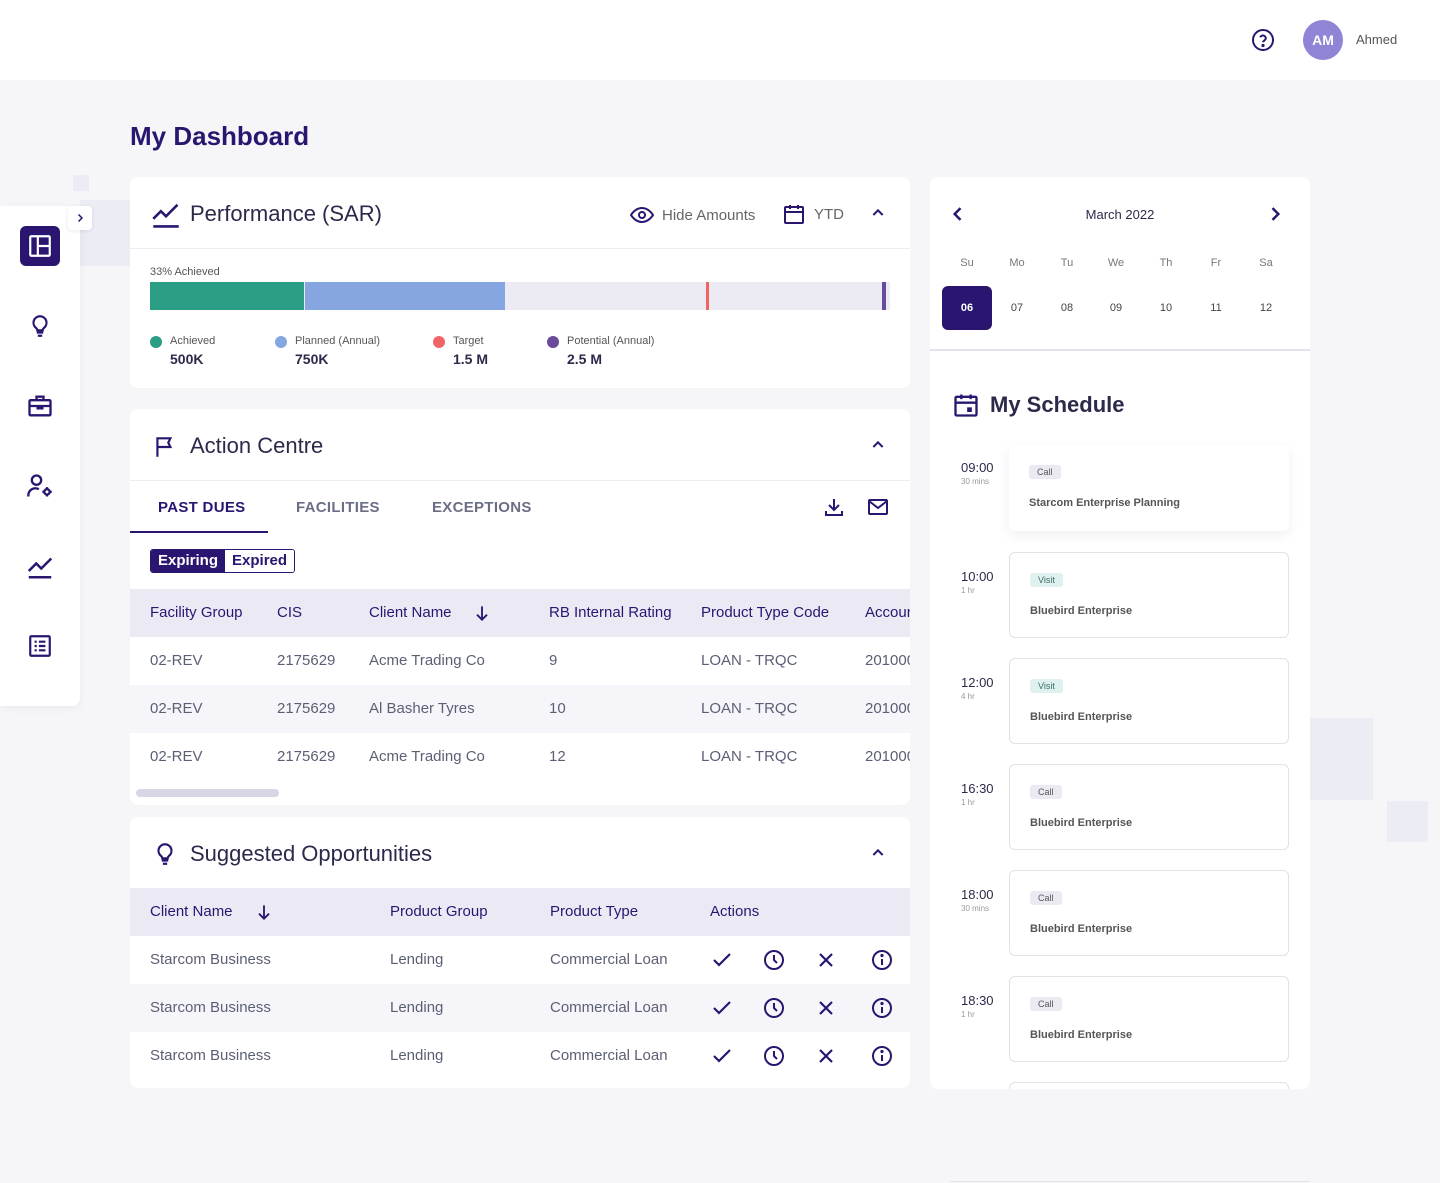 This screenshot has height=1183, width=1440. What do you see at coordinates (878, 507) in the screenshot?
I see `mail-icon` at bounding box center [878, 507].